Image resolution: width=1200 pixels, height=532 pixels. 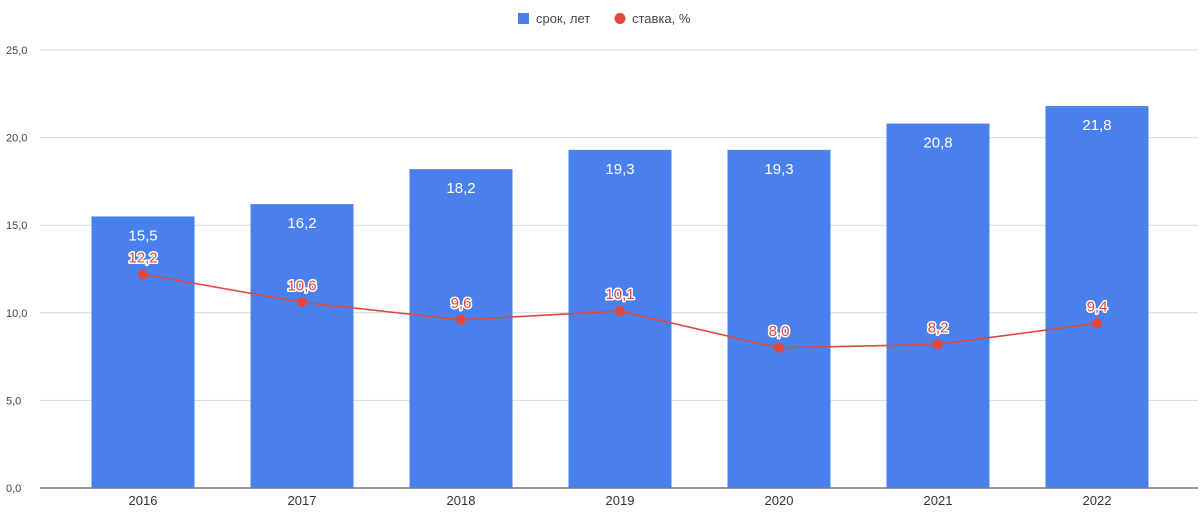 What do you see at coordinates (523, 18) in the screenshot?
I see `legend-swatch-bar` at bounding box center [523, 18].